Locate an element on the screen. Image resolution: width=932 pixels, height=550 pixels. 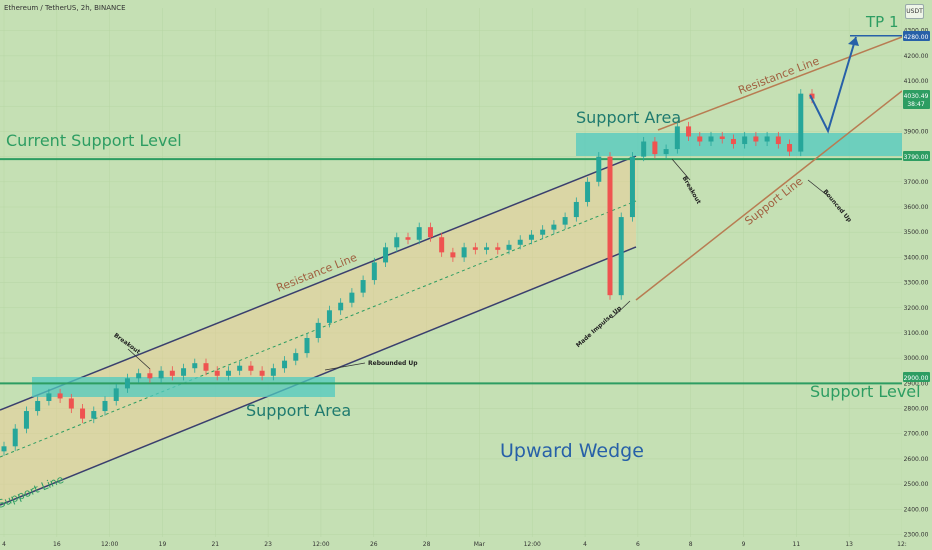
time-tick-label: 28 is located at coordinates (427, 544).